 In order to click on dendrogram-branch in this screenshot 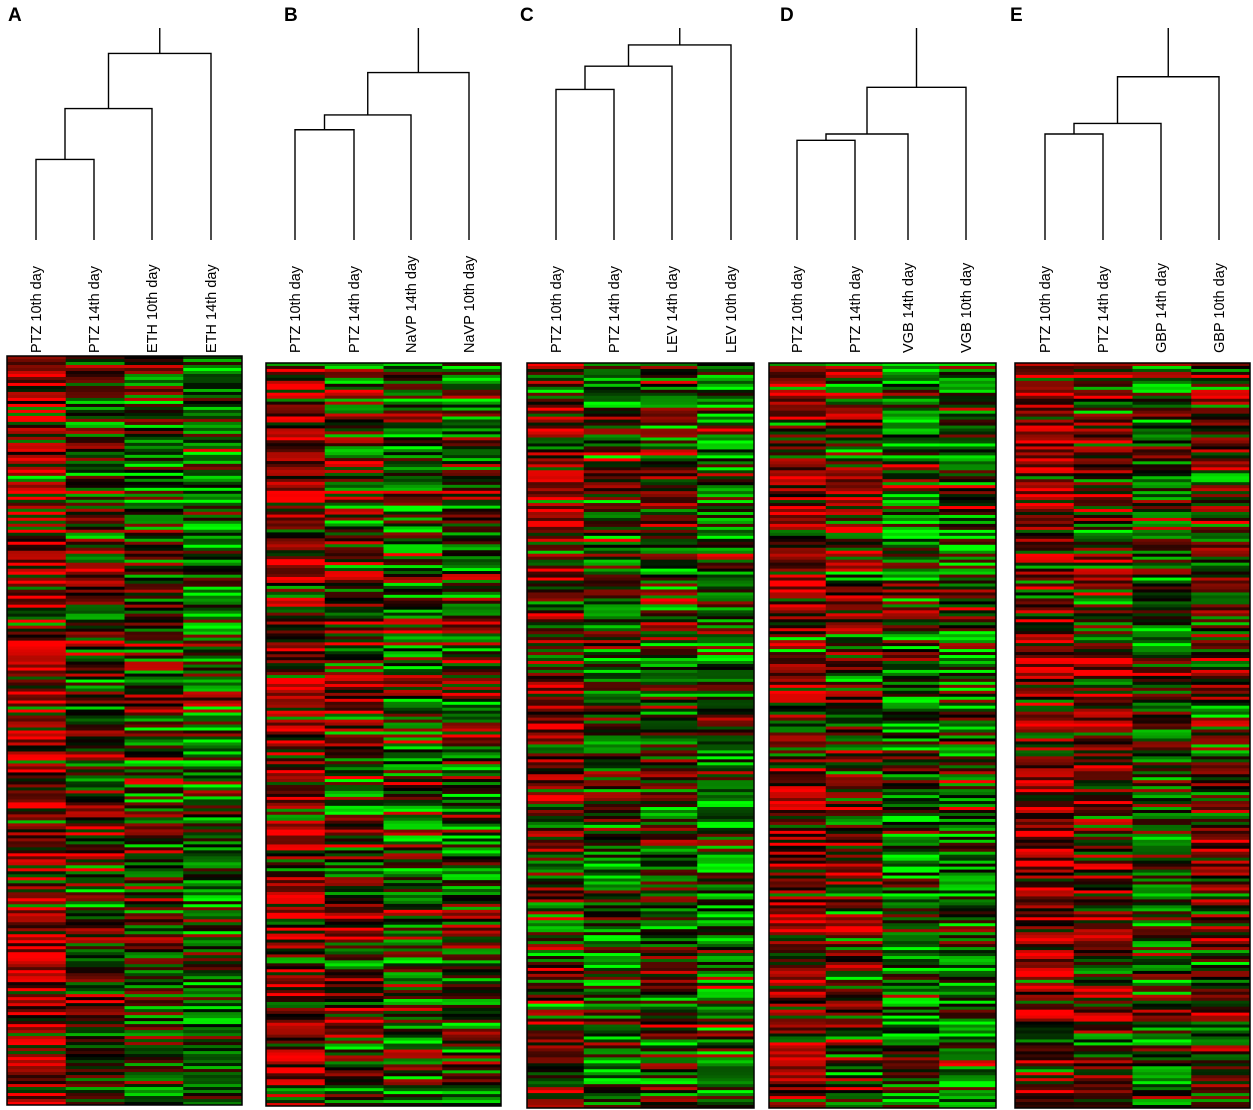, I will do `click(108, 173)`.